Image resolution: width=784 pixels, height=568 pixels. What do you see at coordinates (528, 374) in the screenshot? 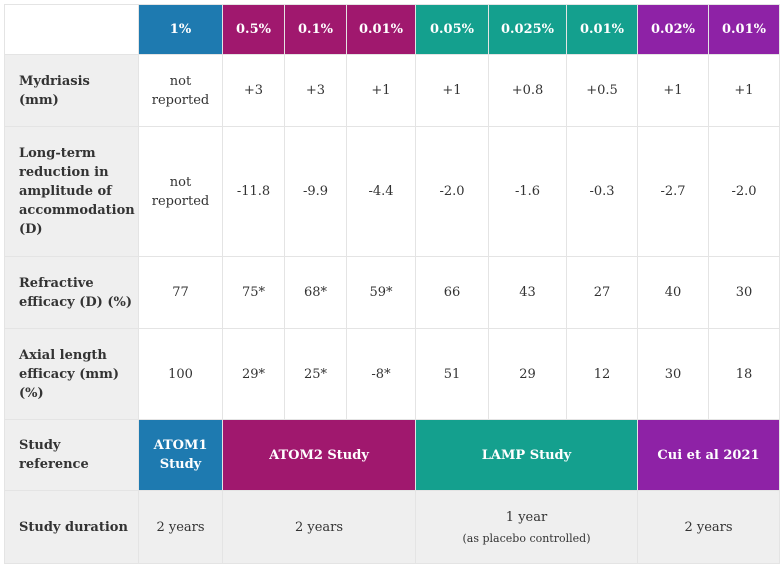
I see `table-cell: 29` at bounding box center [528, 374].